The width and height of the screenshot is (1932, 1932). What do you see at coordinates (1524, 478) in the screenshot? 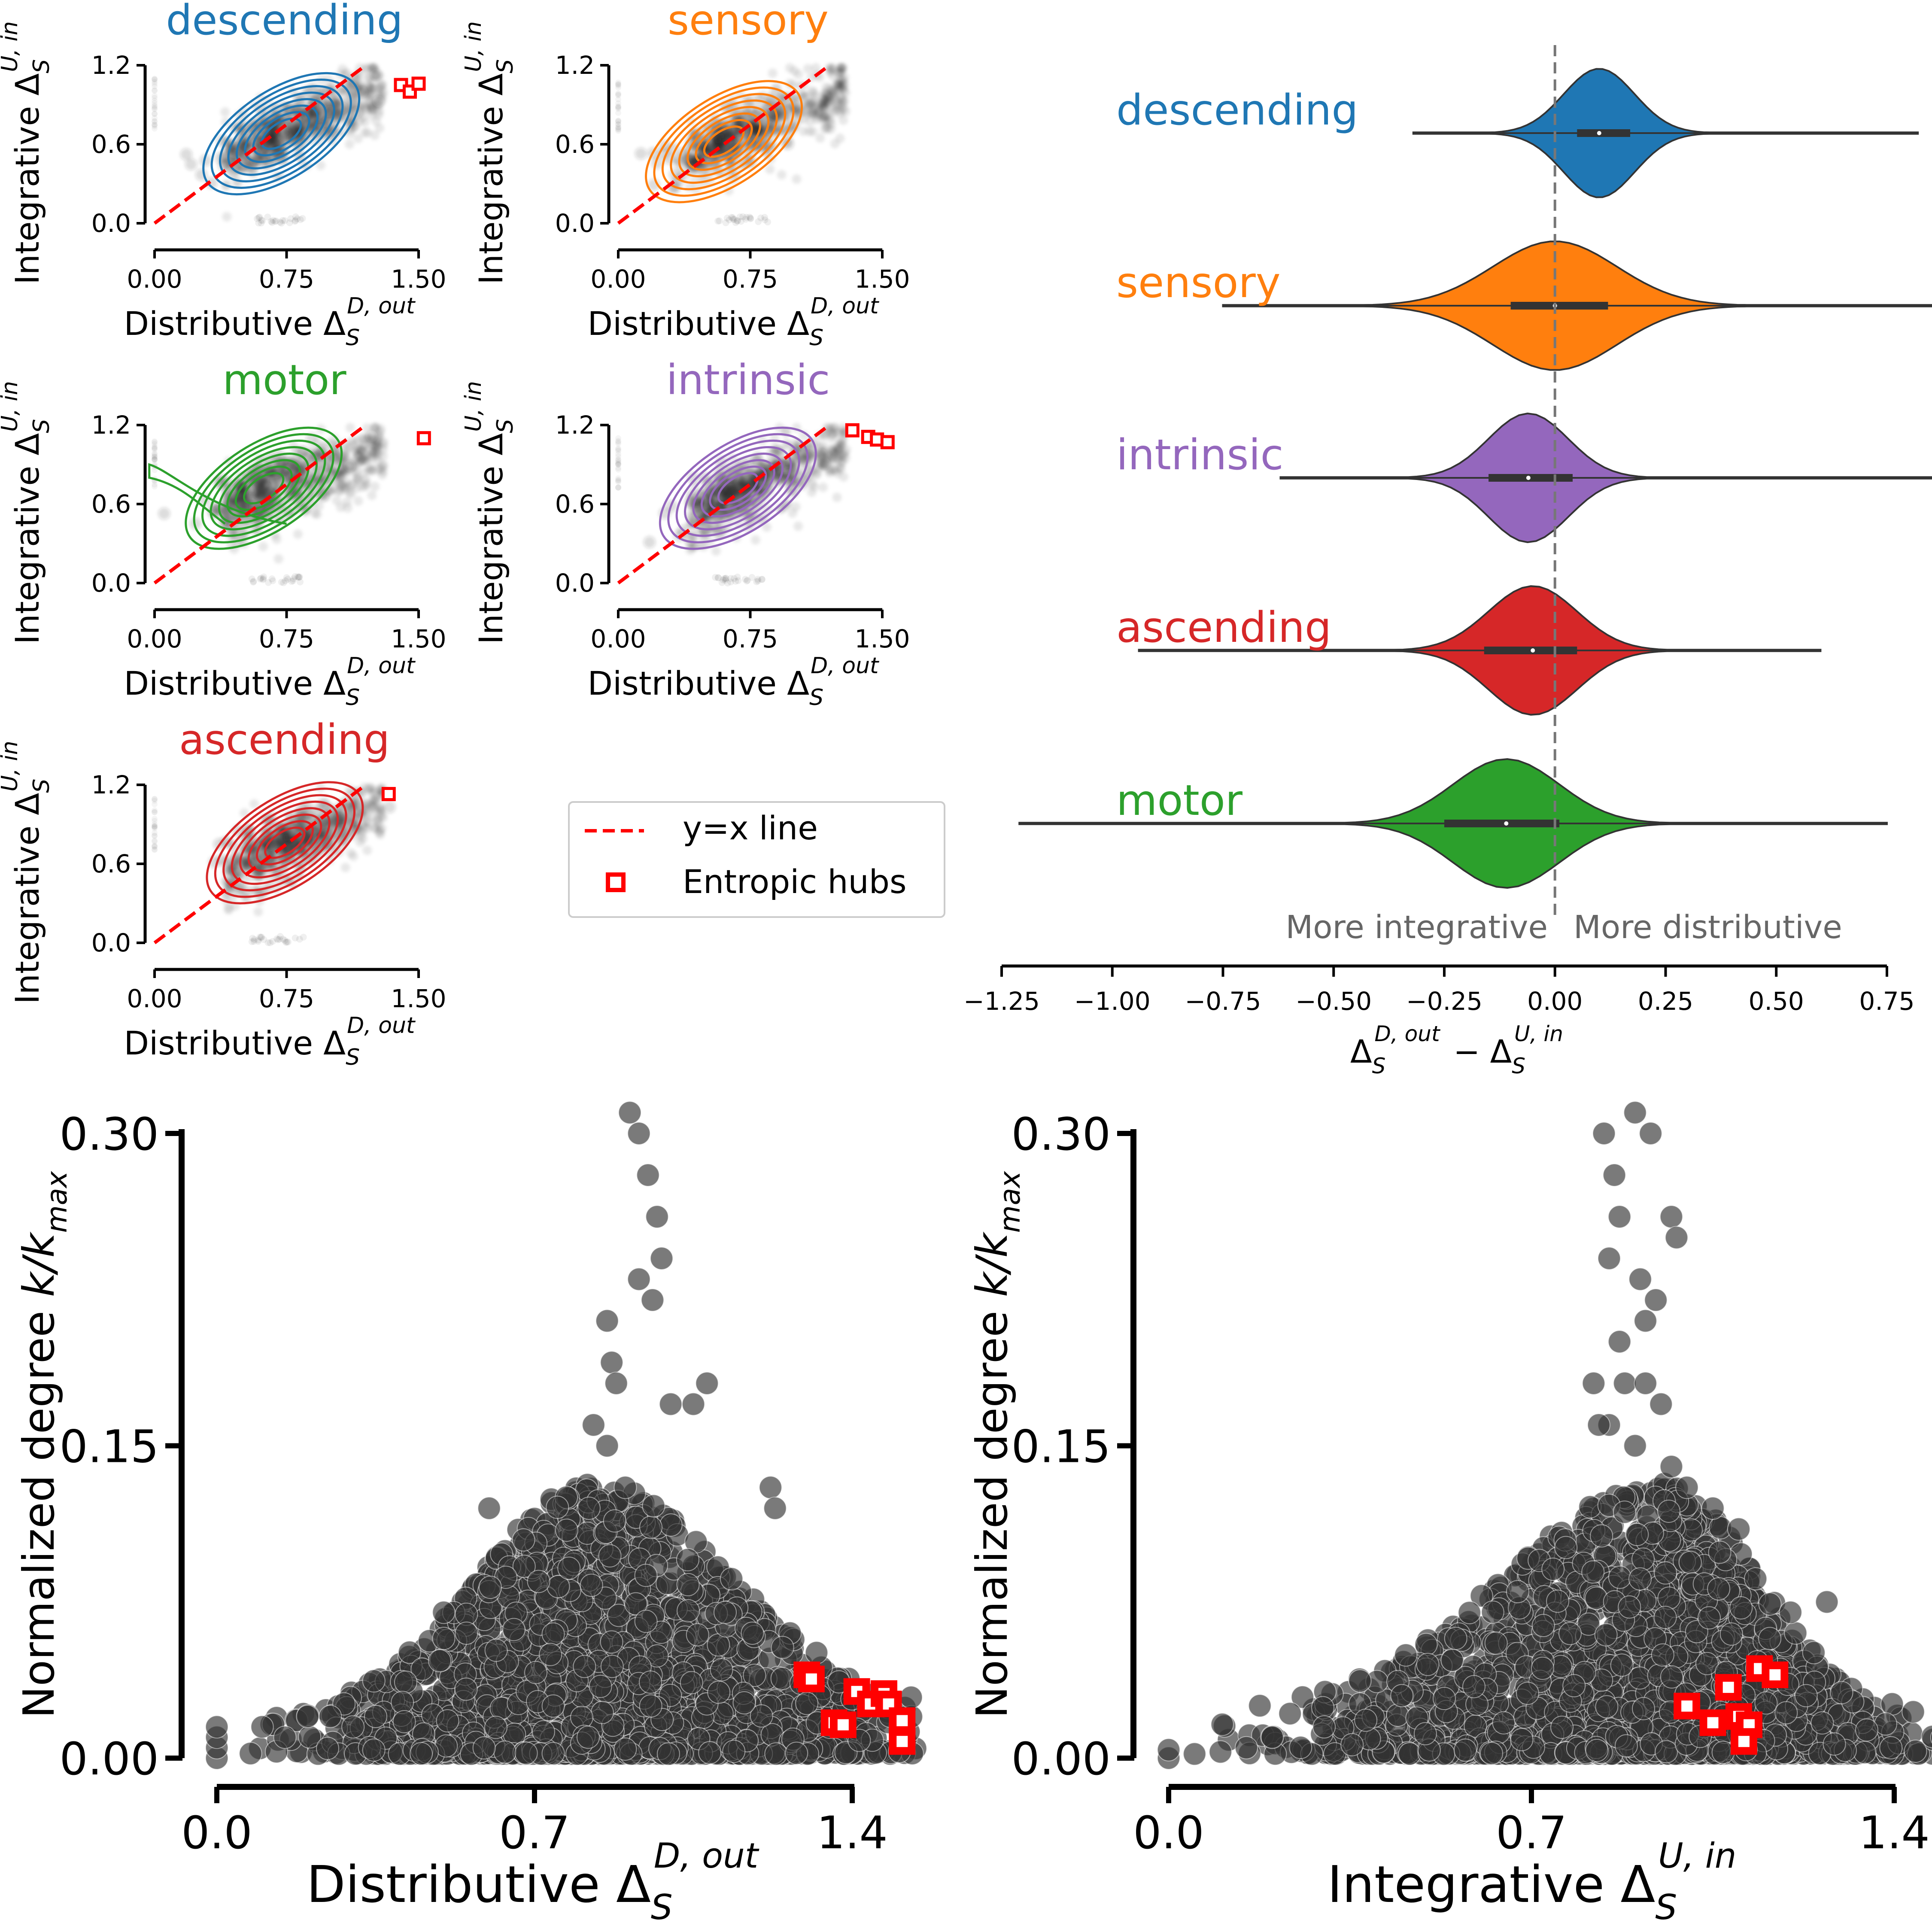
I see `violin-intrinsic: intrinsic` at bounding box center [1524, 478].